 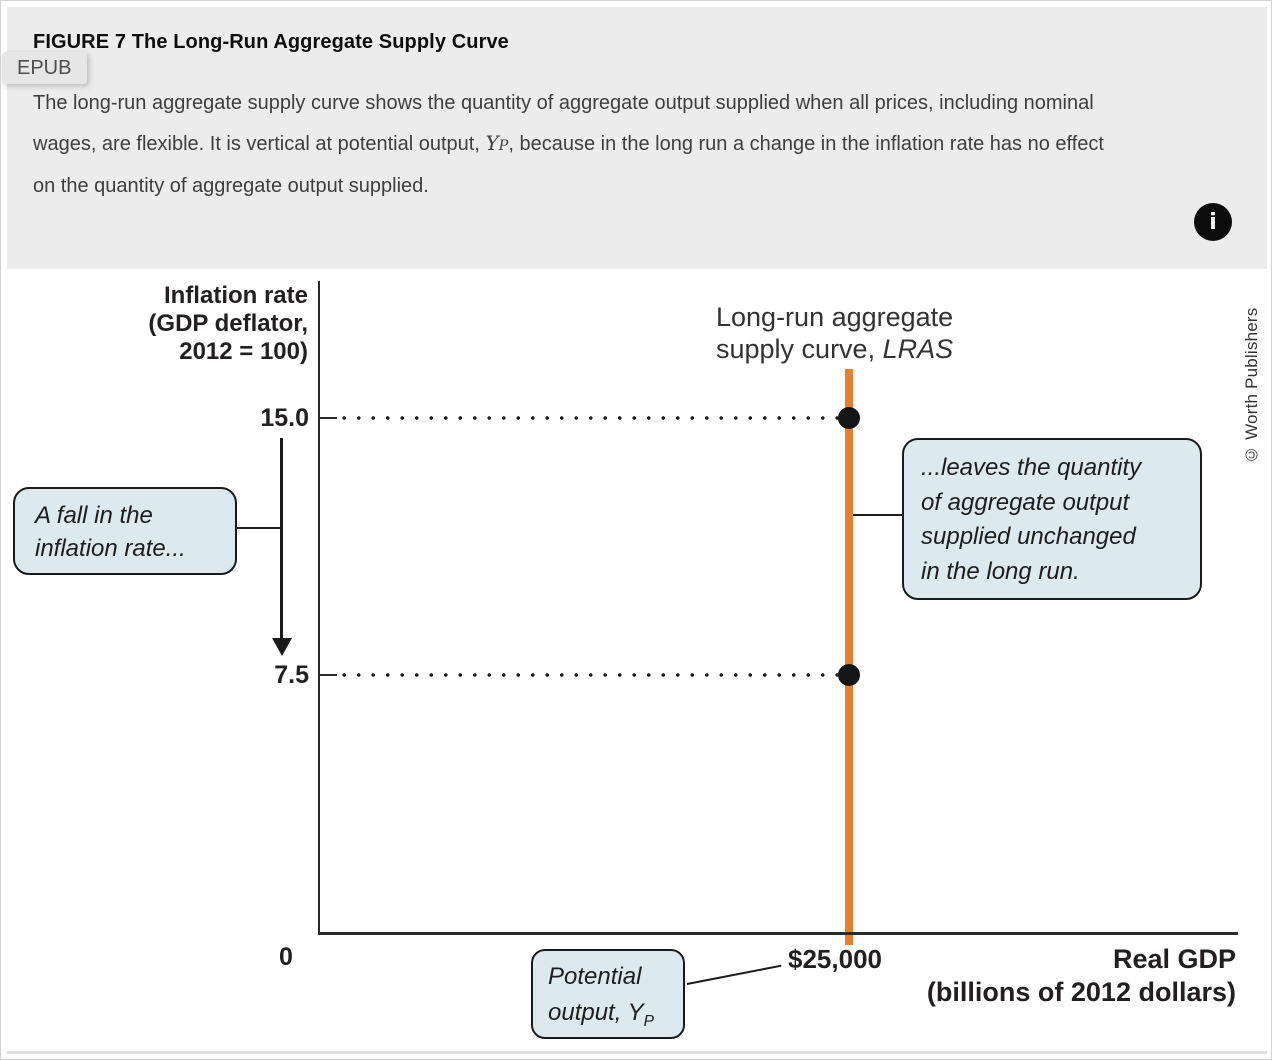 What do you see at coordinates (878, 515) in the screenshot?
I see `callout-right-connector` at bounding box center [878, 515].